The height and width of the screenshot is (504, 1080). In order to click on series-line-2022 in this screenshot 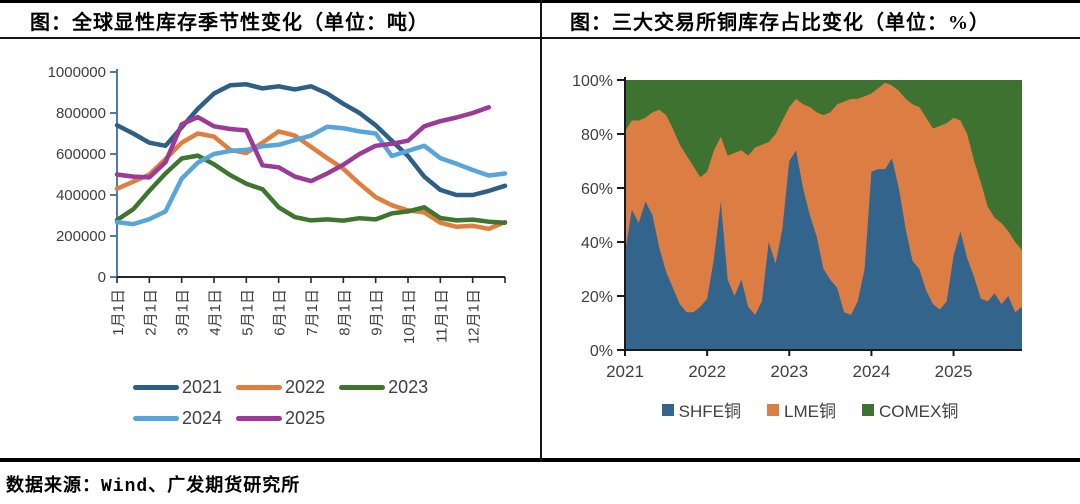, I will do `click(311, 180)`.